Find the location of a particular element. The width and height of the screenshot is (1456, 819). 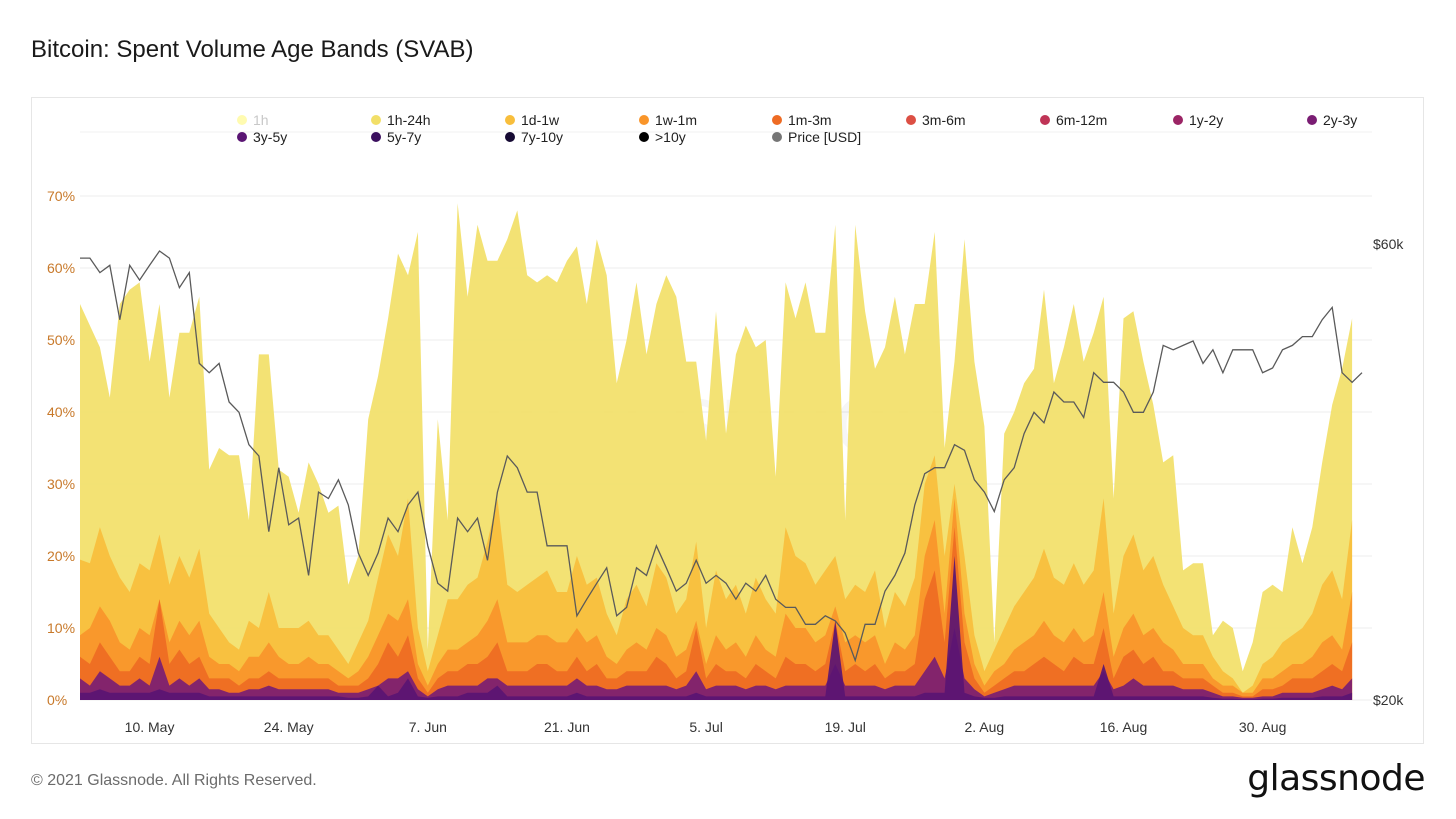

legend-label: 6m-12m is located at coordinates (1081, 120).